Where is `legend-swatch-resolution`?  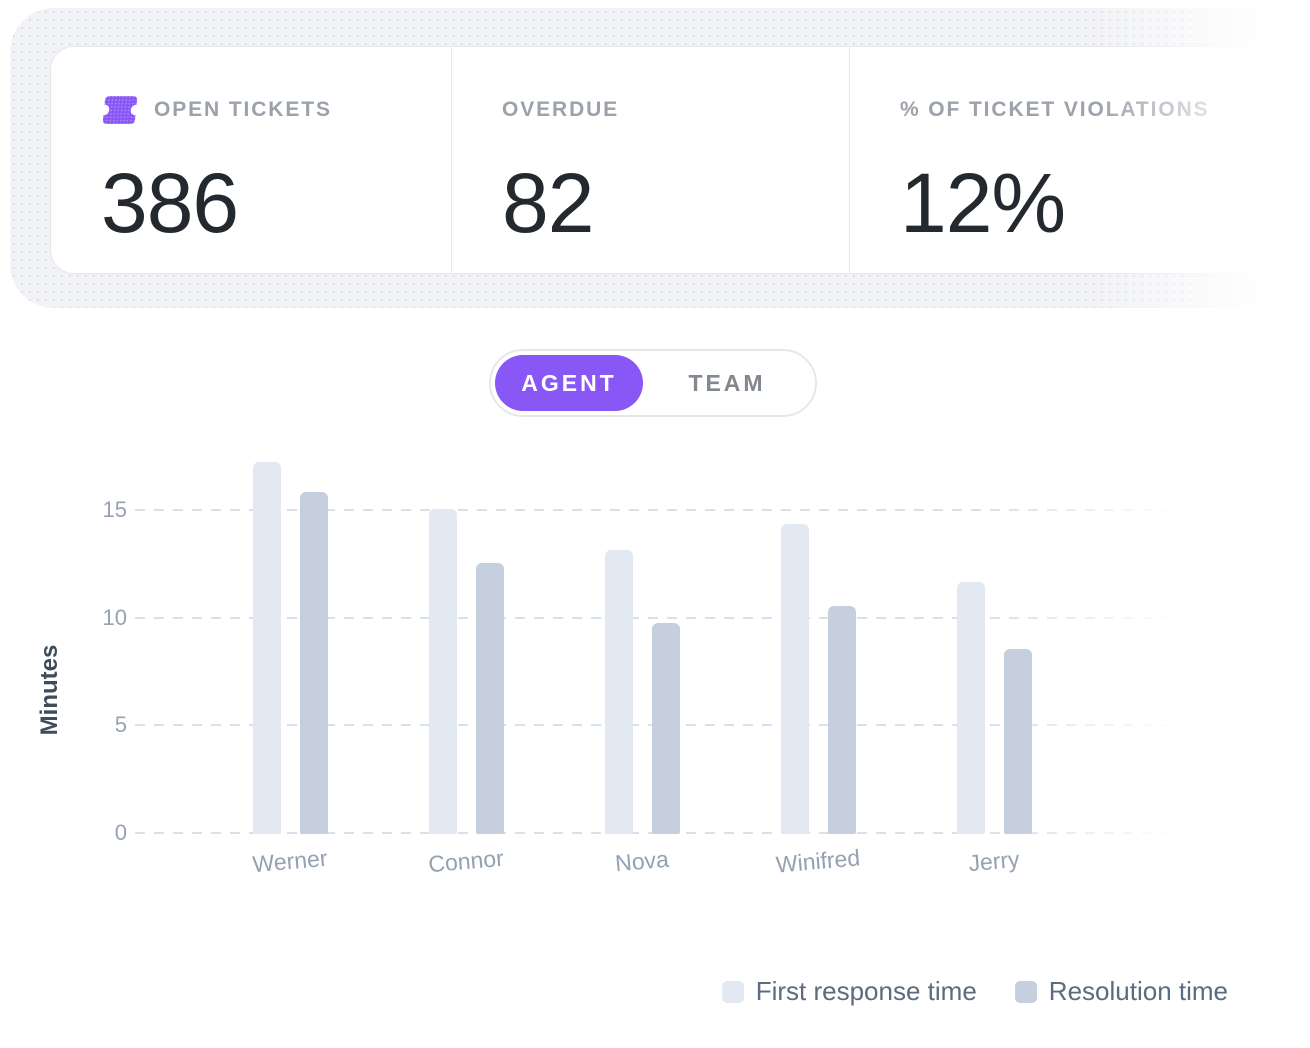 legend-swatch-resolution is located at coordinates (1025, 991).